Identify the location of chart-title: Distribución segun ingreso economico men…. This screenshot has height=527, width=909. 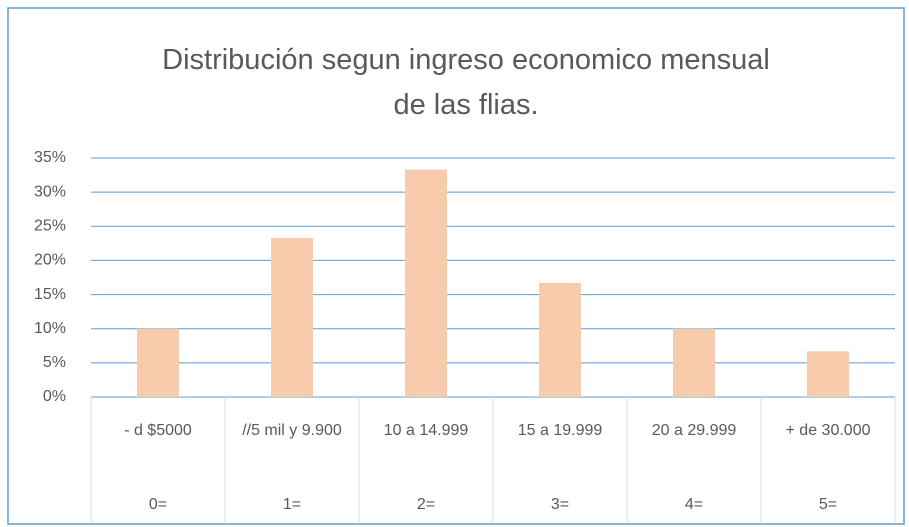
(466, 82).